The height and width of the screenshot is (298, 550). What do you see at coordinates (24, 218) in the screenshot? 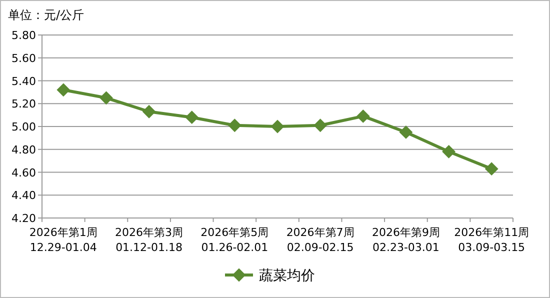
I see `y-tick-label: 4.20` at bounding box center [24, 218].